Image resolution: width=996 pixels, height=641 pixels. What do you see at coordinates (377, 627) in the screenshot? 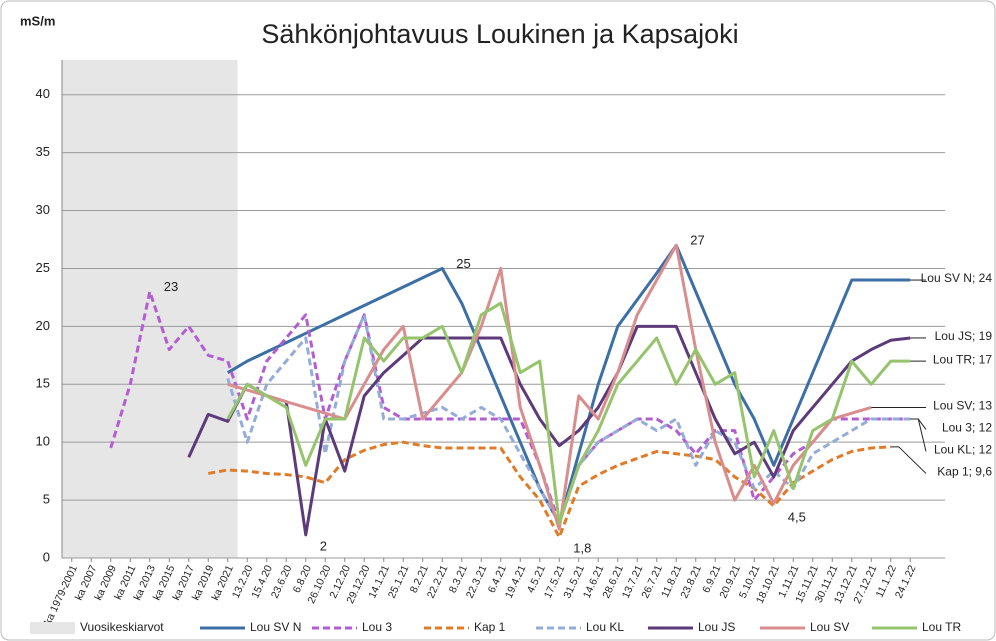
I see `legend-label: Lou 3` at bounding box center [377, 627].